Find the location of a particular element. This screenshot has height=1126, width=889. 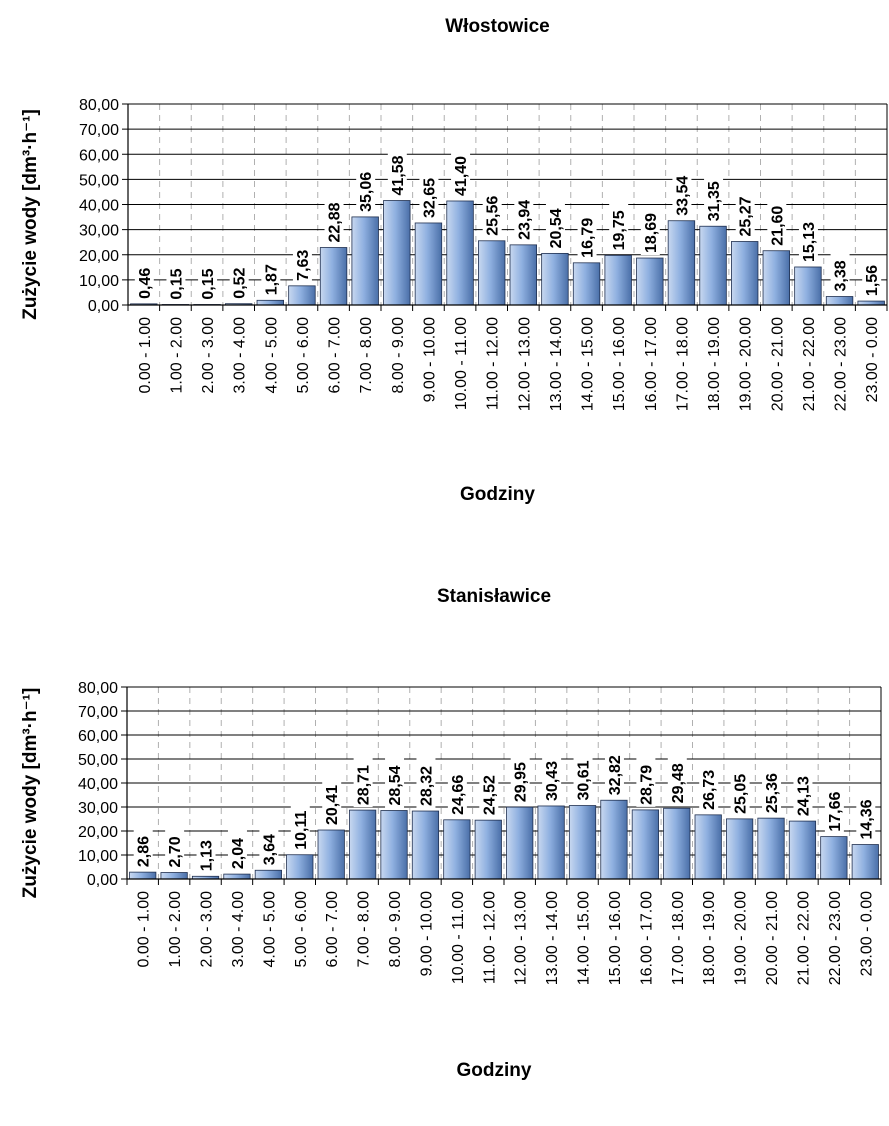

data-label: 29,48 is located at coordinates (678, 783).